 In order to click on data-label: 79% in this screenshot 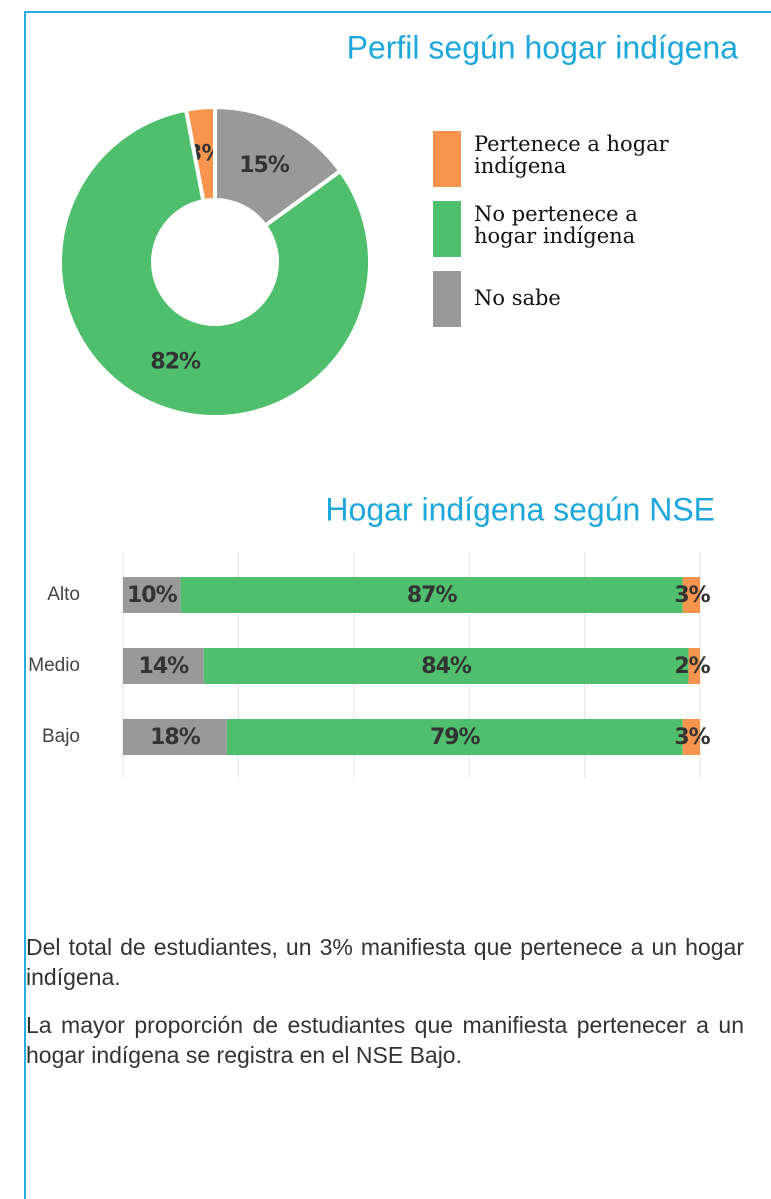, I will do `click(455, 737)`.